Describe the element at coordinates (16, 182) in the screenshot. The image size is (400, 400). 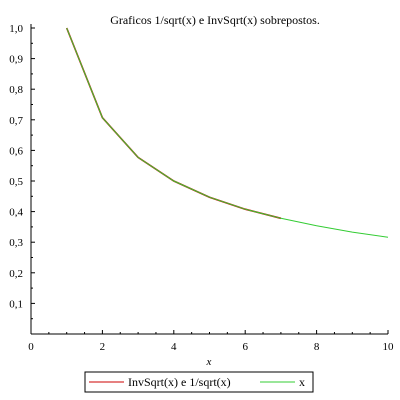
I see `y-tick-label: 0,5` at that location.